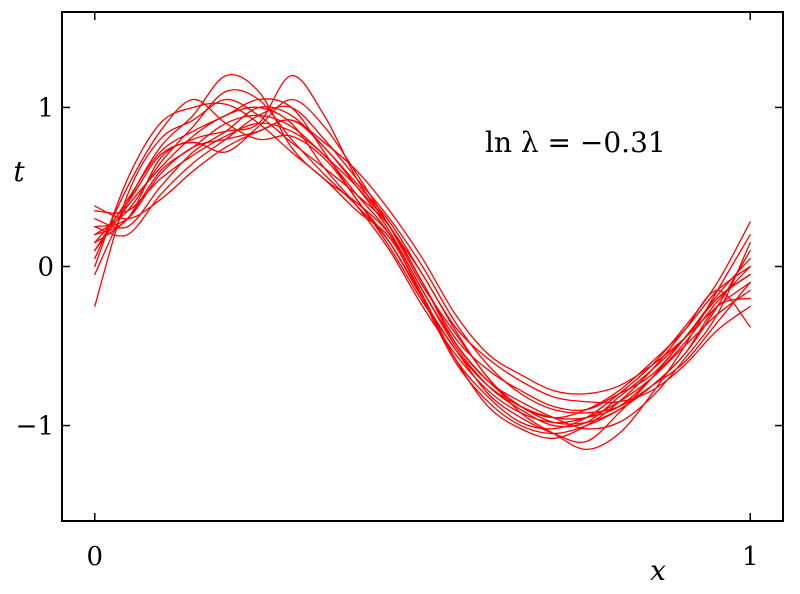 This screenshot has width=800, height=594. Describe the element at coordinates (94, 557) in the screenshot. I see `x-tick-label: 0` at that location.